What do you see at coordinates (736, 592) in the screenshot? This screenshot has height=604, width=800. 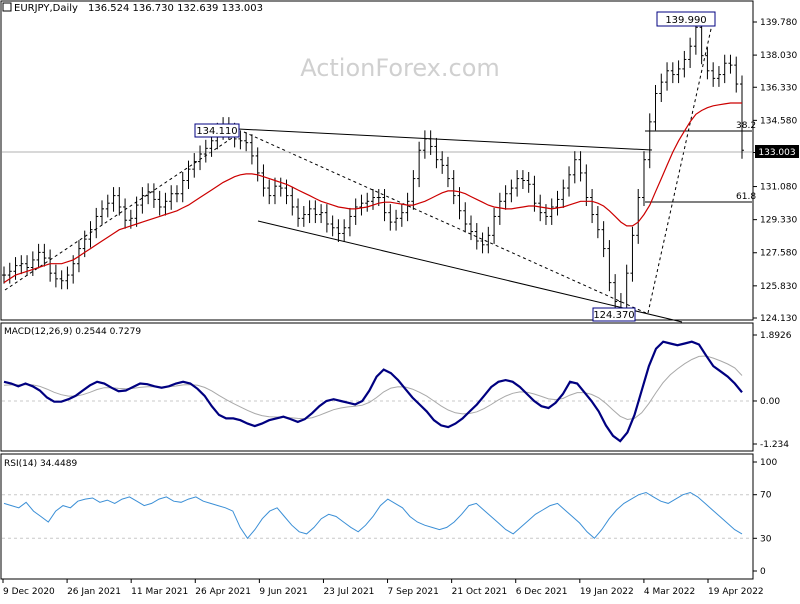 I see `x-tick-label: 19 Apr 2022` at bounding box center [736, 592].